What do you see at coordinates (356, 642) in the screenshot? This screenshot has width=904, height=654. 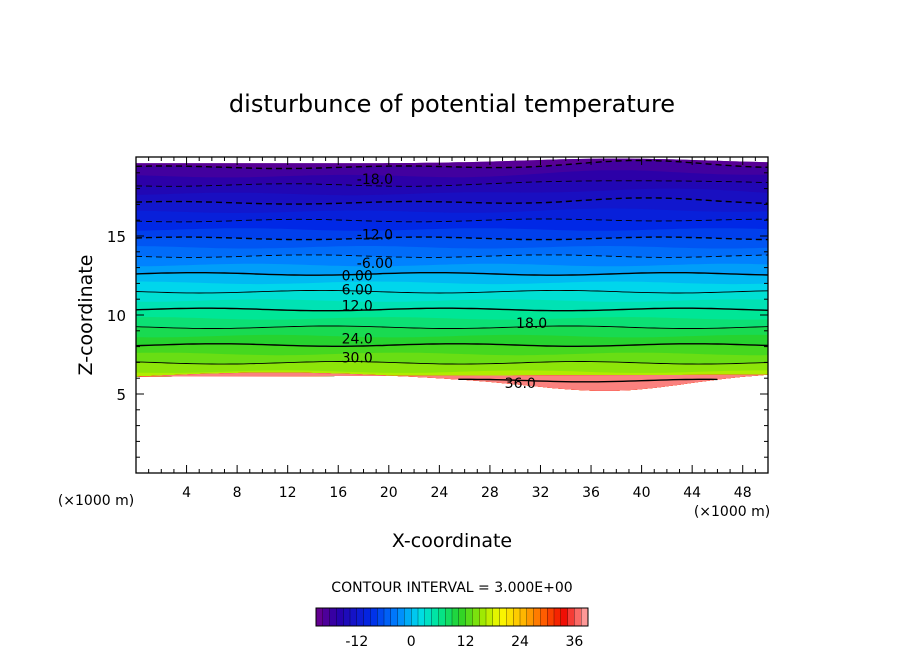 I see `colorbar-tick-label: -12` at bounding box center [356, 642].